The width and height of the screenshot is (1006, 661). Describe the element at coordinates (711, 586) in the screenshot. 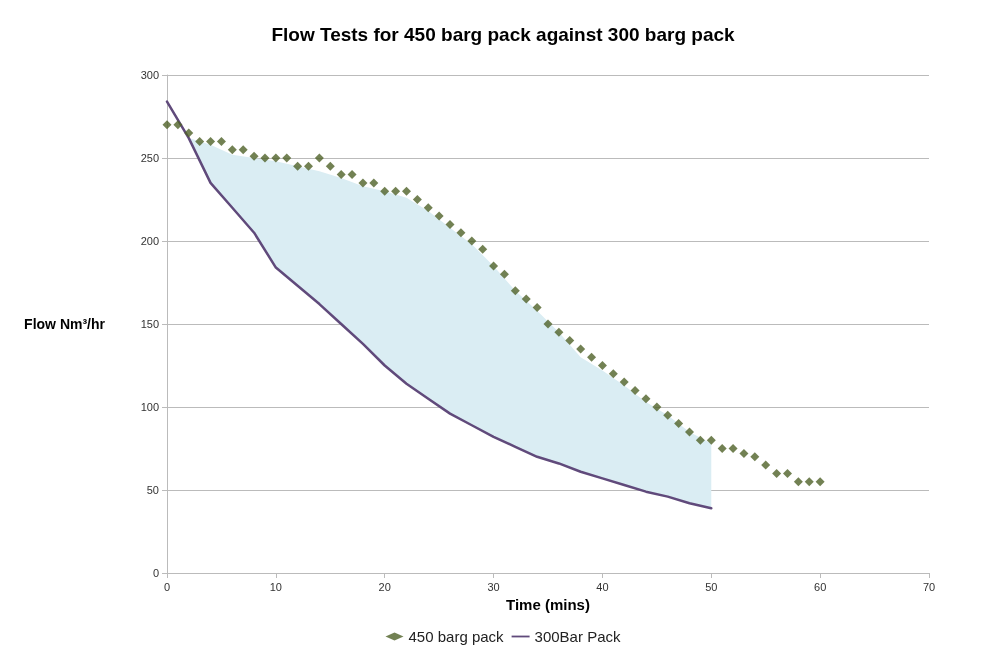

I see `x-tick-label: 50` at that location.